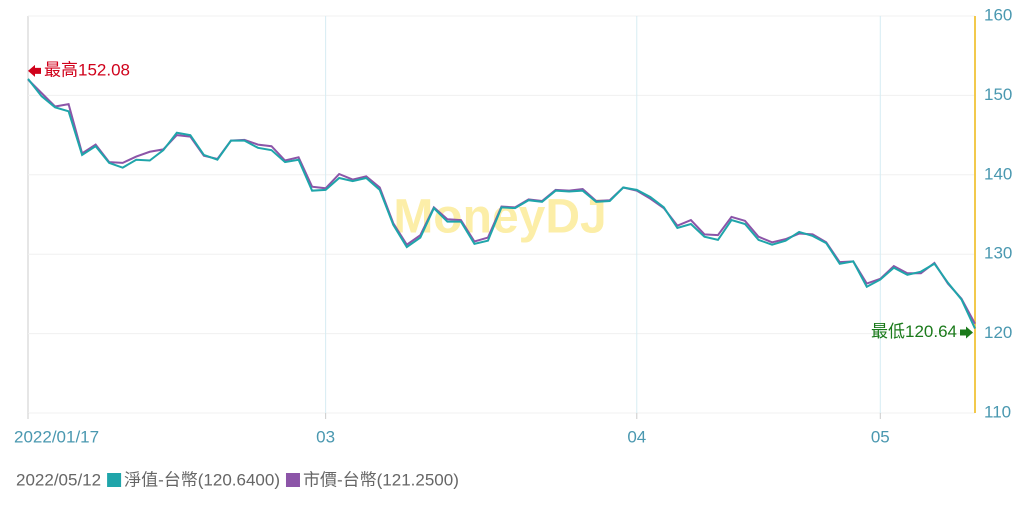 The height and width of the screenshot is (505, 1024). What do you see at coordinates (998, 253) in the screenshot?
I see `y-tick-label: 130` at bounding box center [998, 253].